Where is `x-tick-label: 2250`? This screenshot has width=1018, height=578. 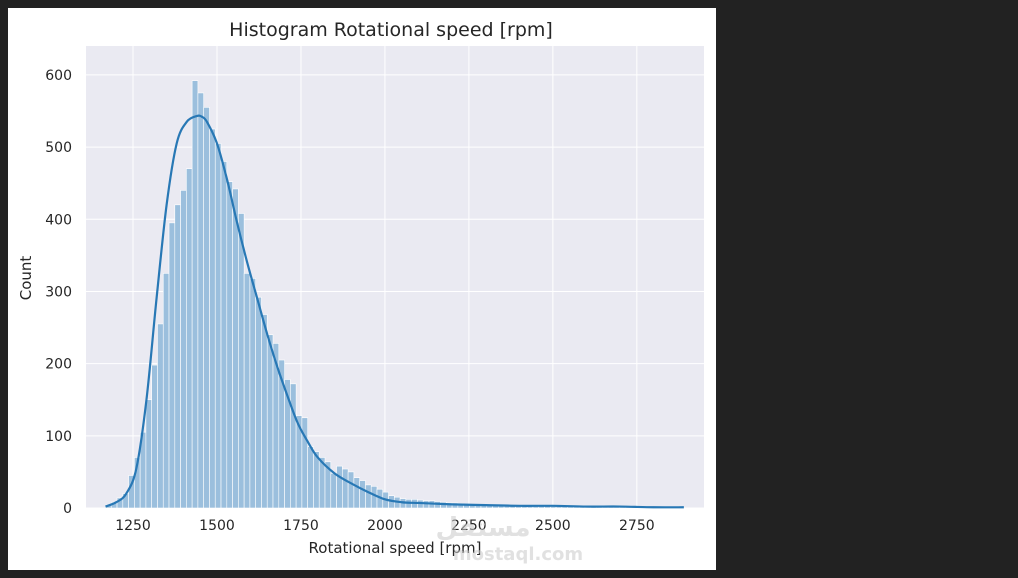 x-tick-label: 2250 is located at coordinates (469, 526).